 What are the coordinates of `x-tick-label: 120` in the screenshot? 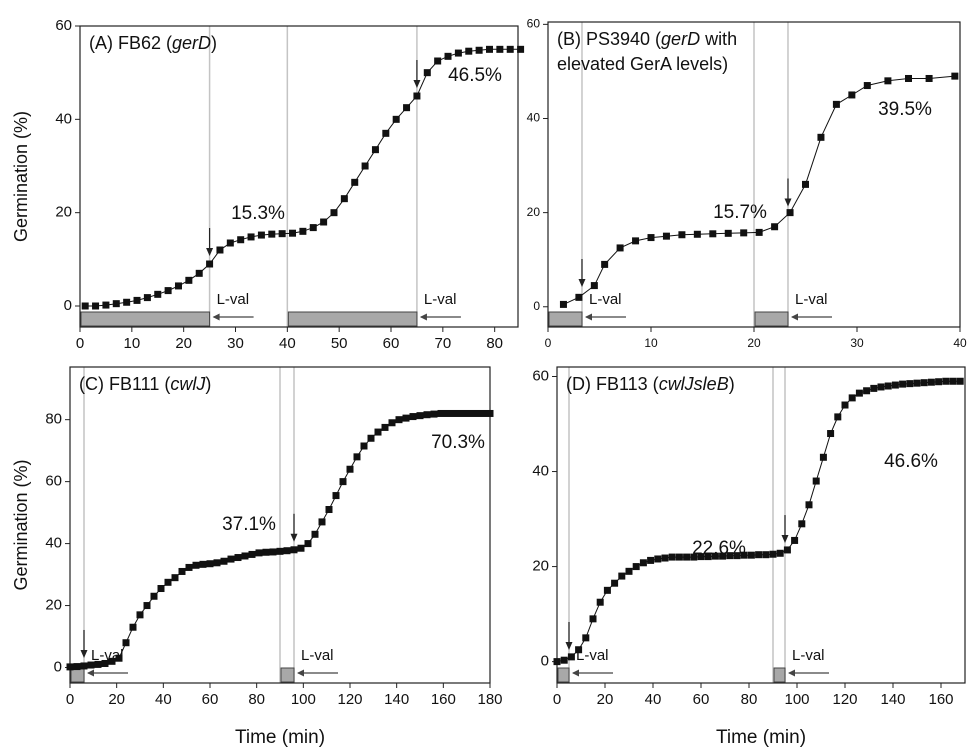 It's located at (349, 699).